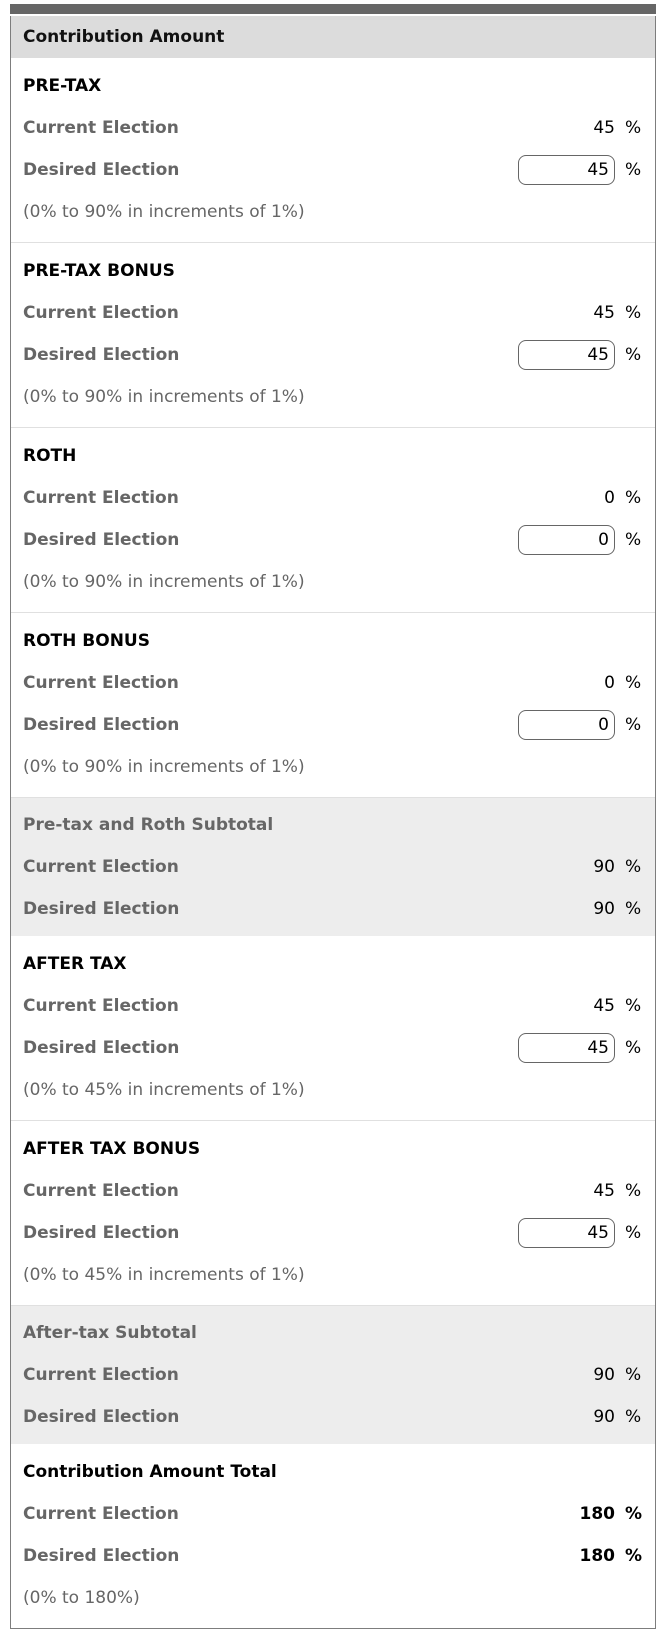 The width and height of the screenshot is (664, 1633). What do you see at coordinates (150, 1472) in the screenshot?
I see `total-title: Contribution Amount Total` at bounding box center [150, 1472].